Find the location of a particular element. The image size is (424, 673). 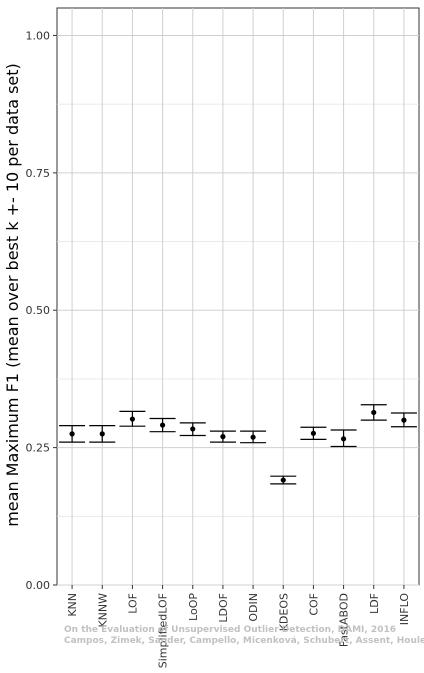

x-tick-label-cof: COF is located at coordinates (313, 604).